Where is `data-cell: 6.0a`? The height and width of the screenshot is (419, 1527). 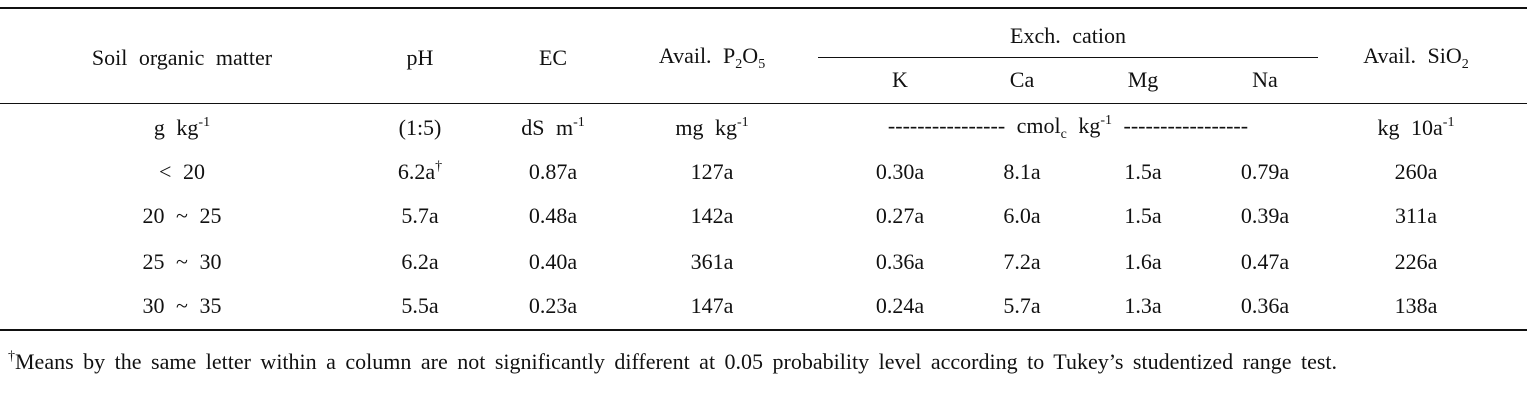 data-cell: 6.0a is located at coordinates (1022, 215).